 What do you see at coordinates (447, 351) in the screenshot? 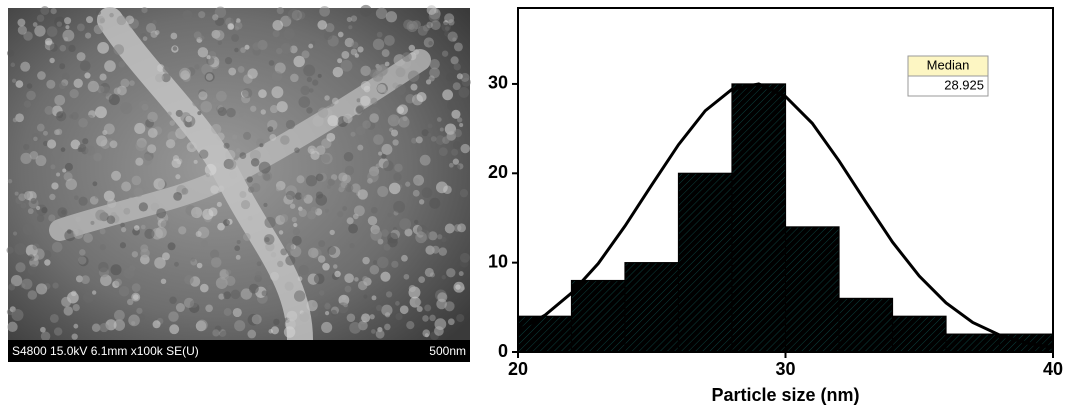
I see `scale-bar-label: 500nm` at bounding box center [447, 351].